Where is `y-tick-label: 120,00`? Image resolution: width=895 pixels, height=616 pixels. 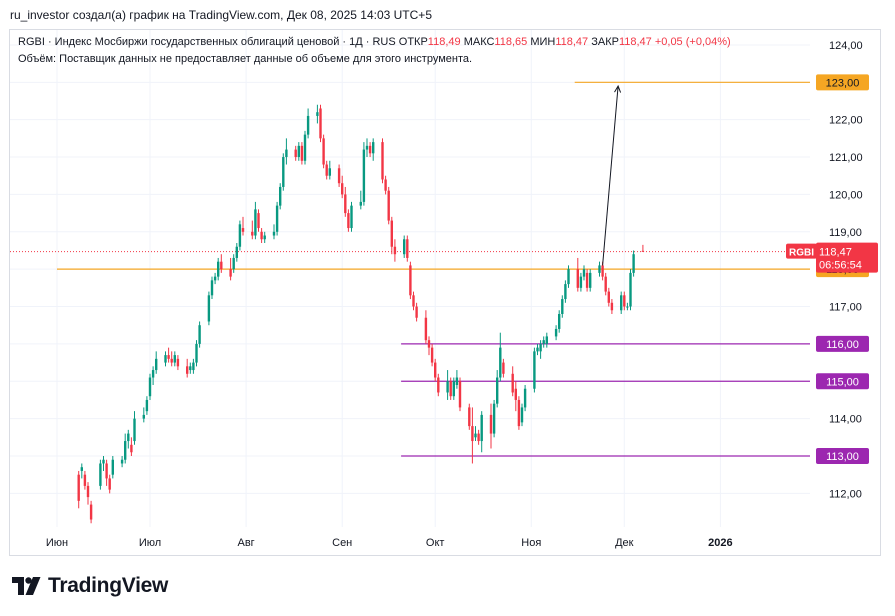
y-tick-label: 120,00 is located at coordinates (846, 195).